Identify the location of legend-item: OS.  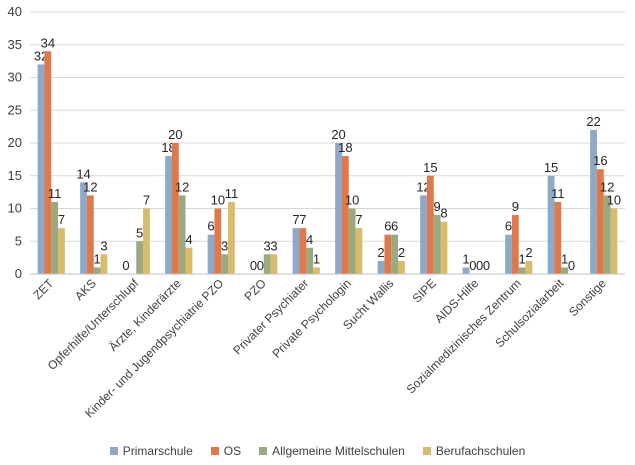
(226, 451).